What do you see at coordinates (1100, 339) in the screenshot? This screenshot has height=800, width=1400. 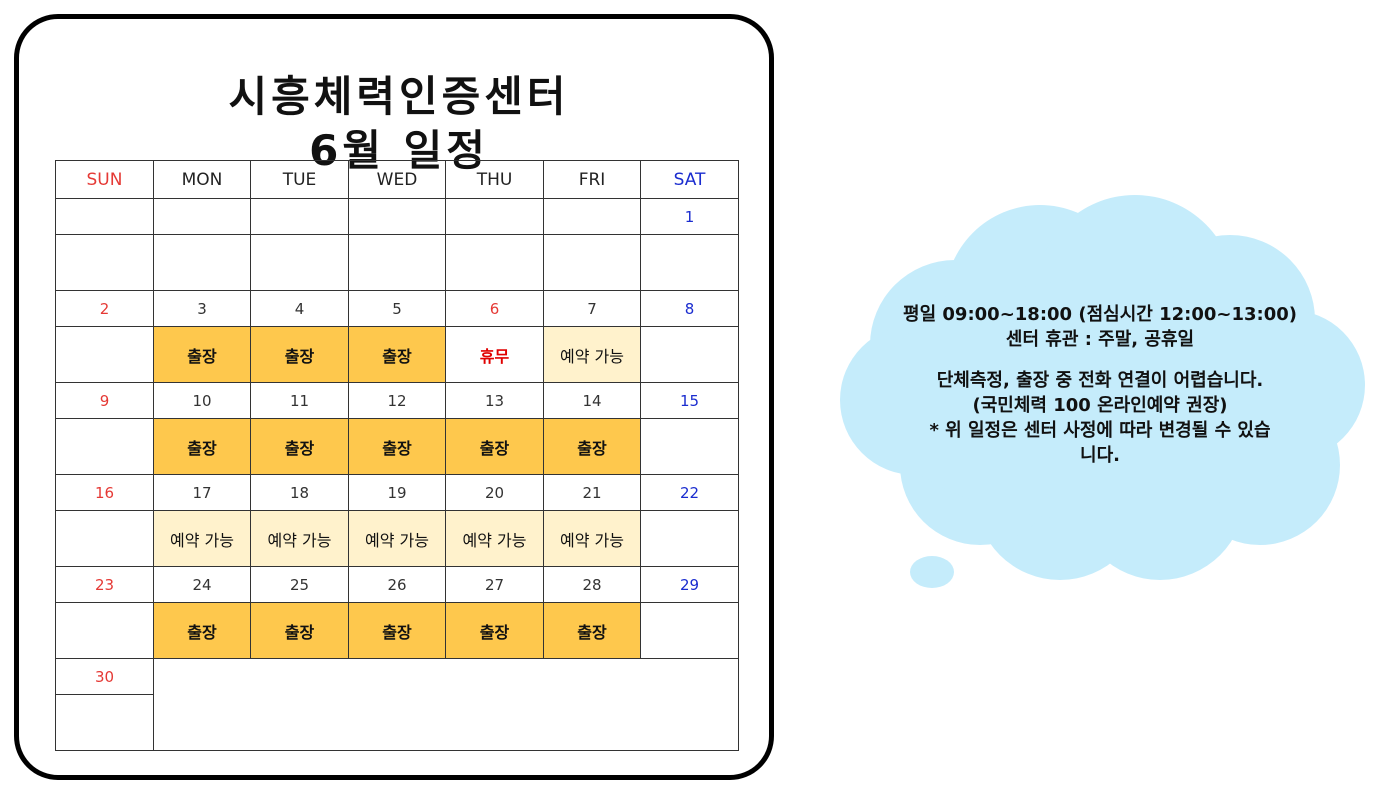 I see `closed-text: 센터 휴관 : 주말, 공휴일` at bounding box center [1100, 339].